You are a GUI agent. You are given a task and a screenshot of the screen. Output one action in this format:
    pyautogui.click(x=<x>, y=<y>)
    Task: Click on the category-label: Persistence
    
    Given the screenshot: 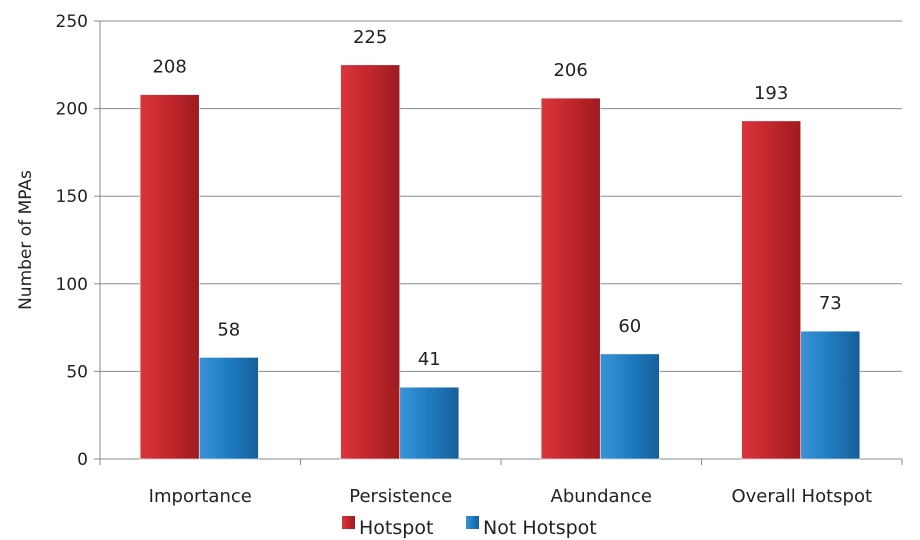 What is the action you would take?
    pyautogui.click(x=400, y=496)
    